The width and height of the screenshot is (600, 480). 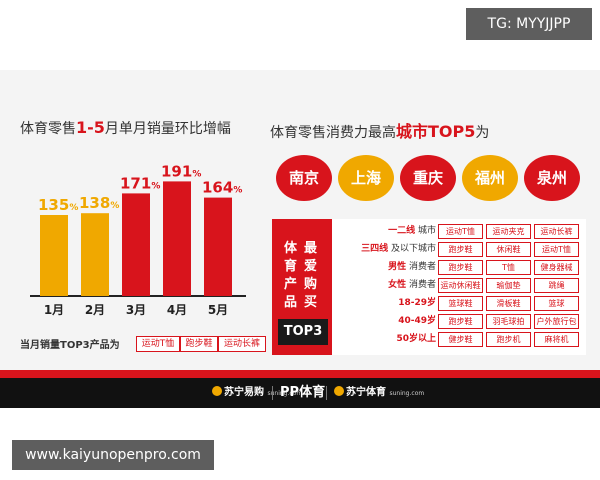 I want to click on footer-bar: 苏宁易购 suning.com PP体育 苏宁体育 suning.com, so click(x=300, y=393).